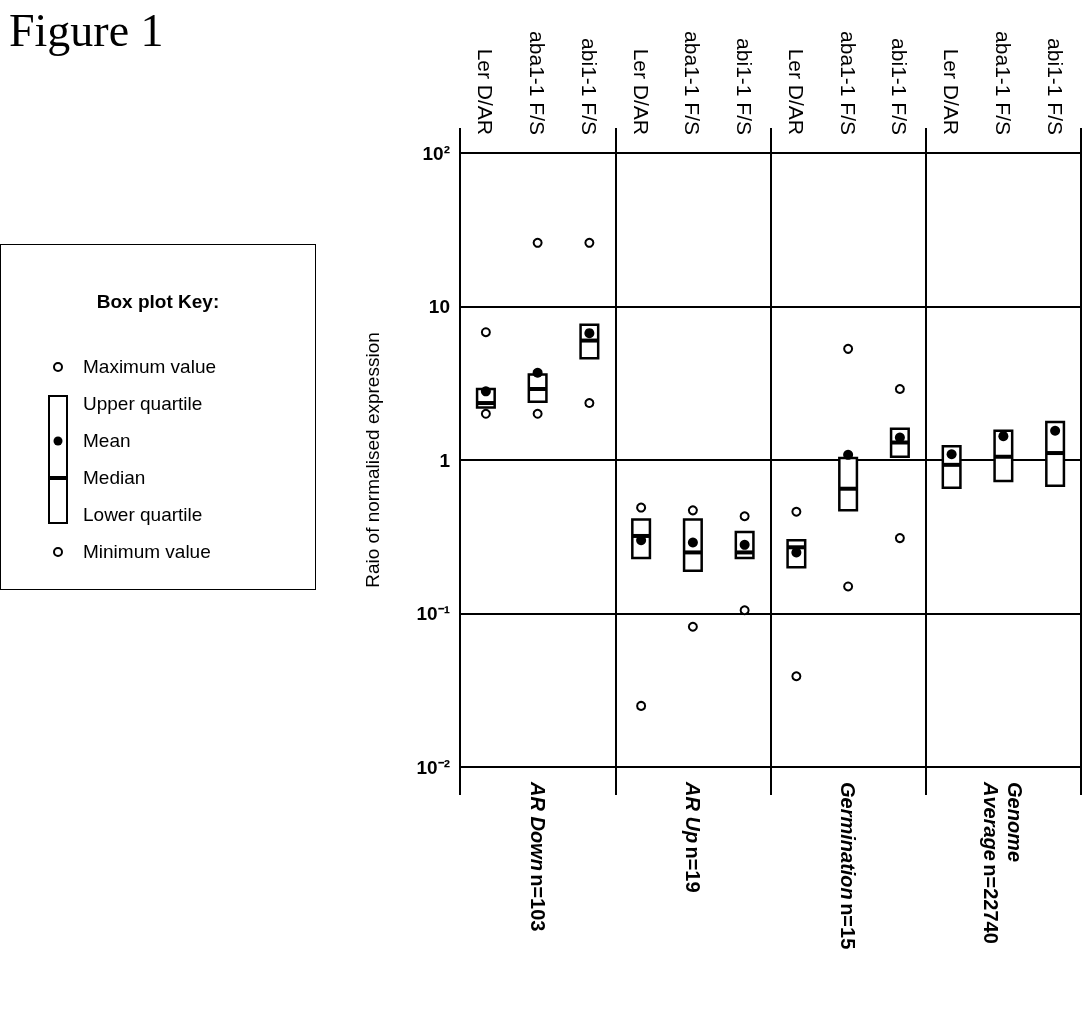  Describe the element at coordinates (848, 866) in the screenshot. I see `text: Germination n=15` at that location.